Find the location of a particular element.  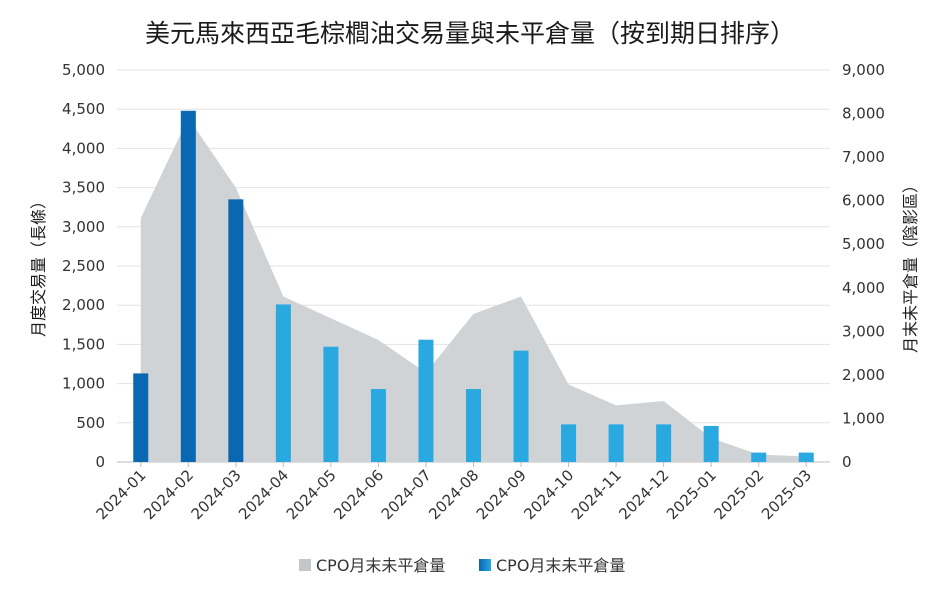

x-tick-label: 2024-09 is located at coordinates (501, 494).